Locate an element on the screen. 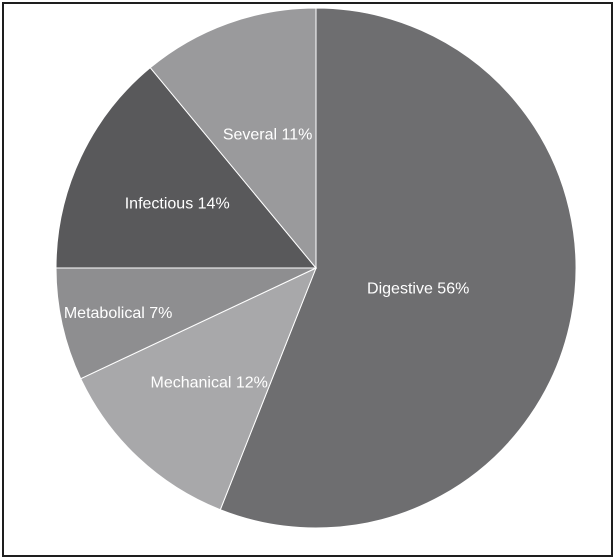 This screenshot has width=613, height=557. pie-label-digestive: Digestive 56% is located at coordinates (418, 289).